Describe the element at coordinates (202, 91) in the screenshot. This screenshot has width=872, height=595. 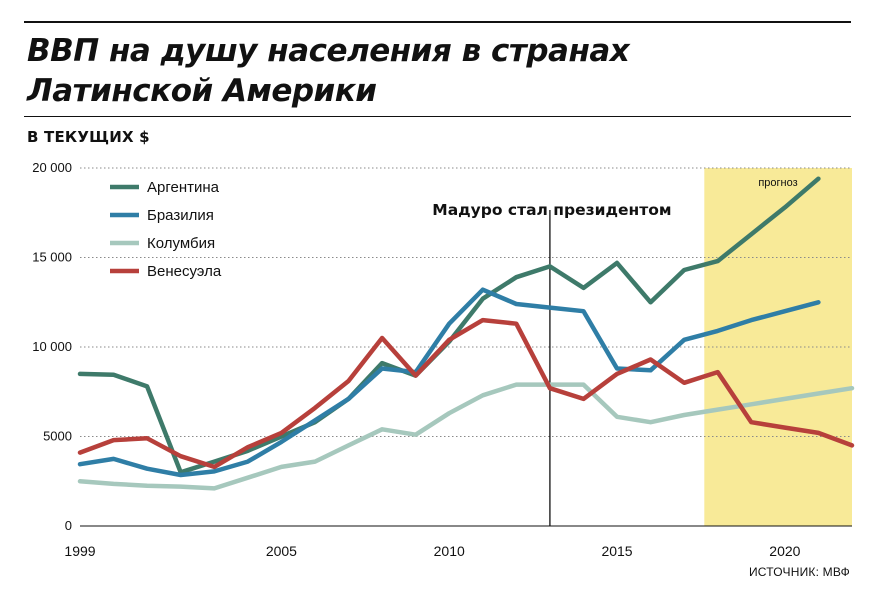
I see `title-line-2: Латинской Америки` at that location.